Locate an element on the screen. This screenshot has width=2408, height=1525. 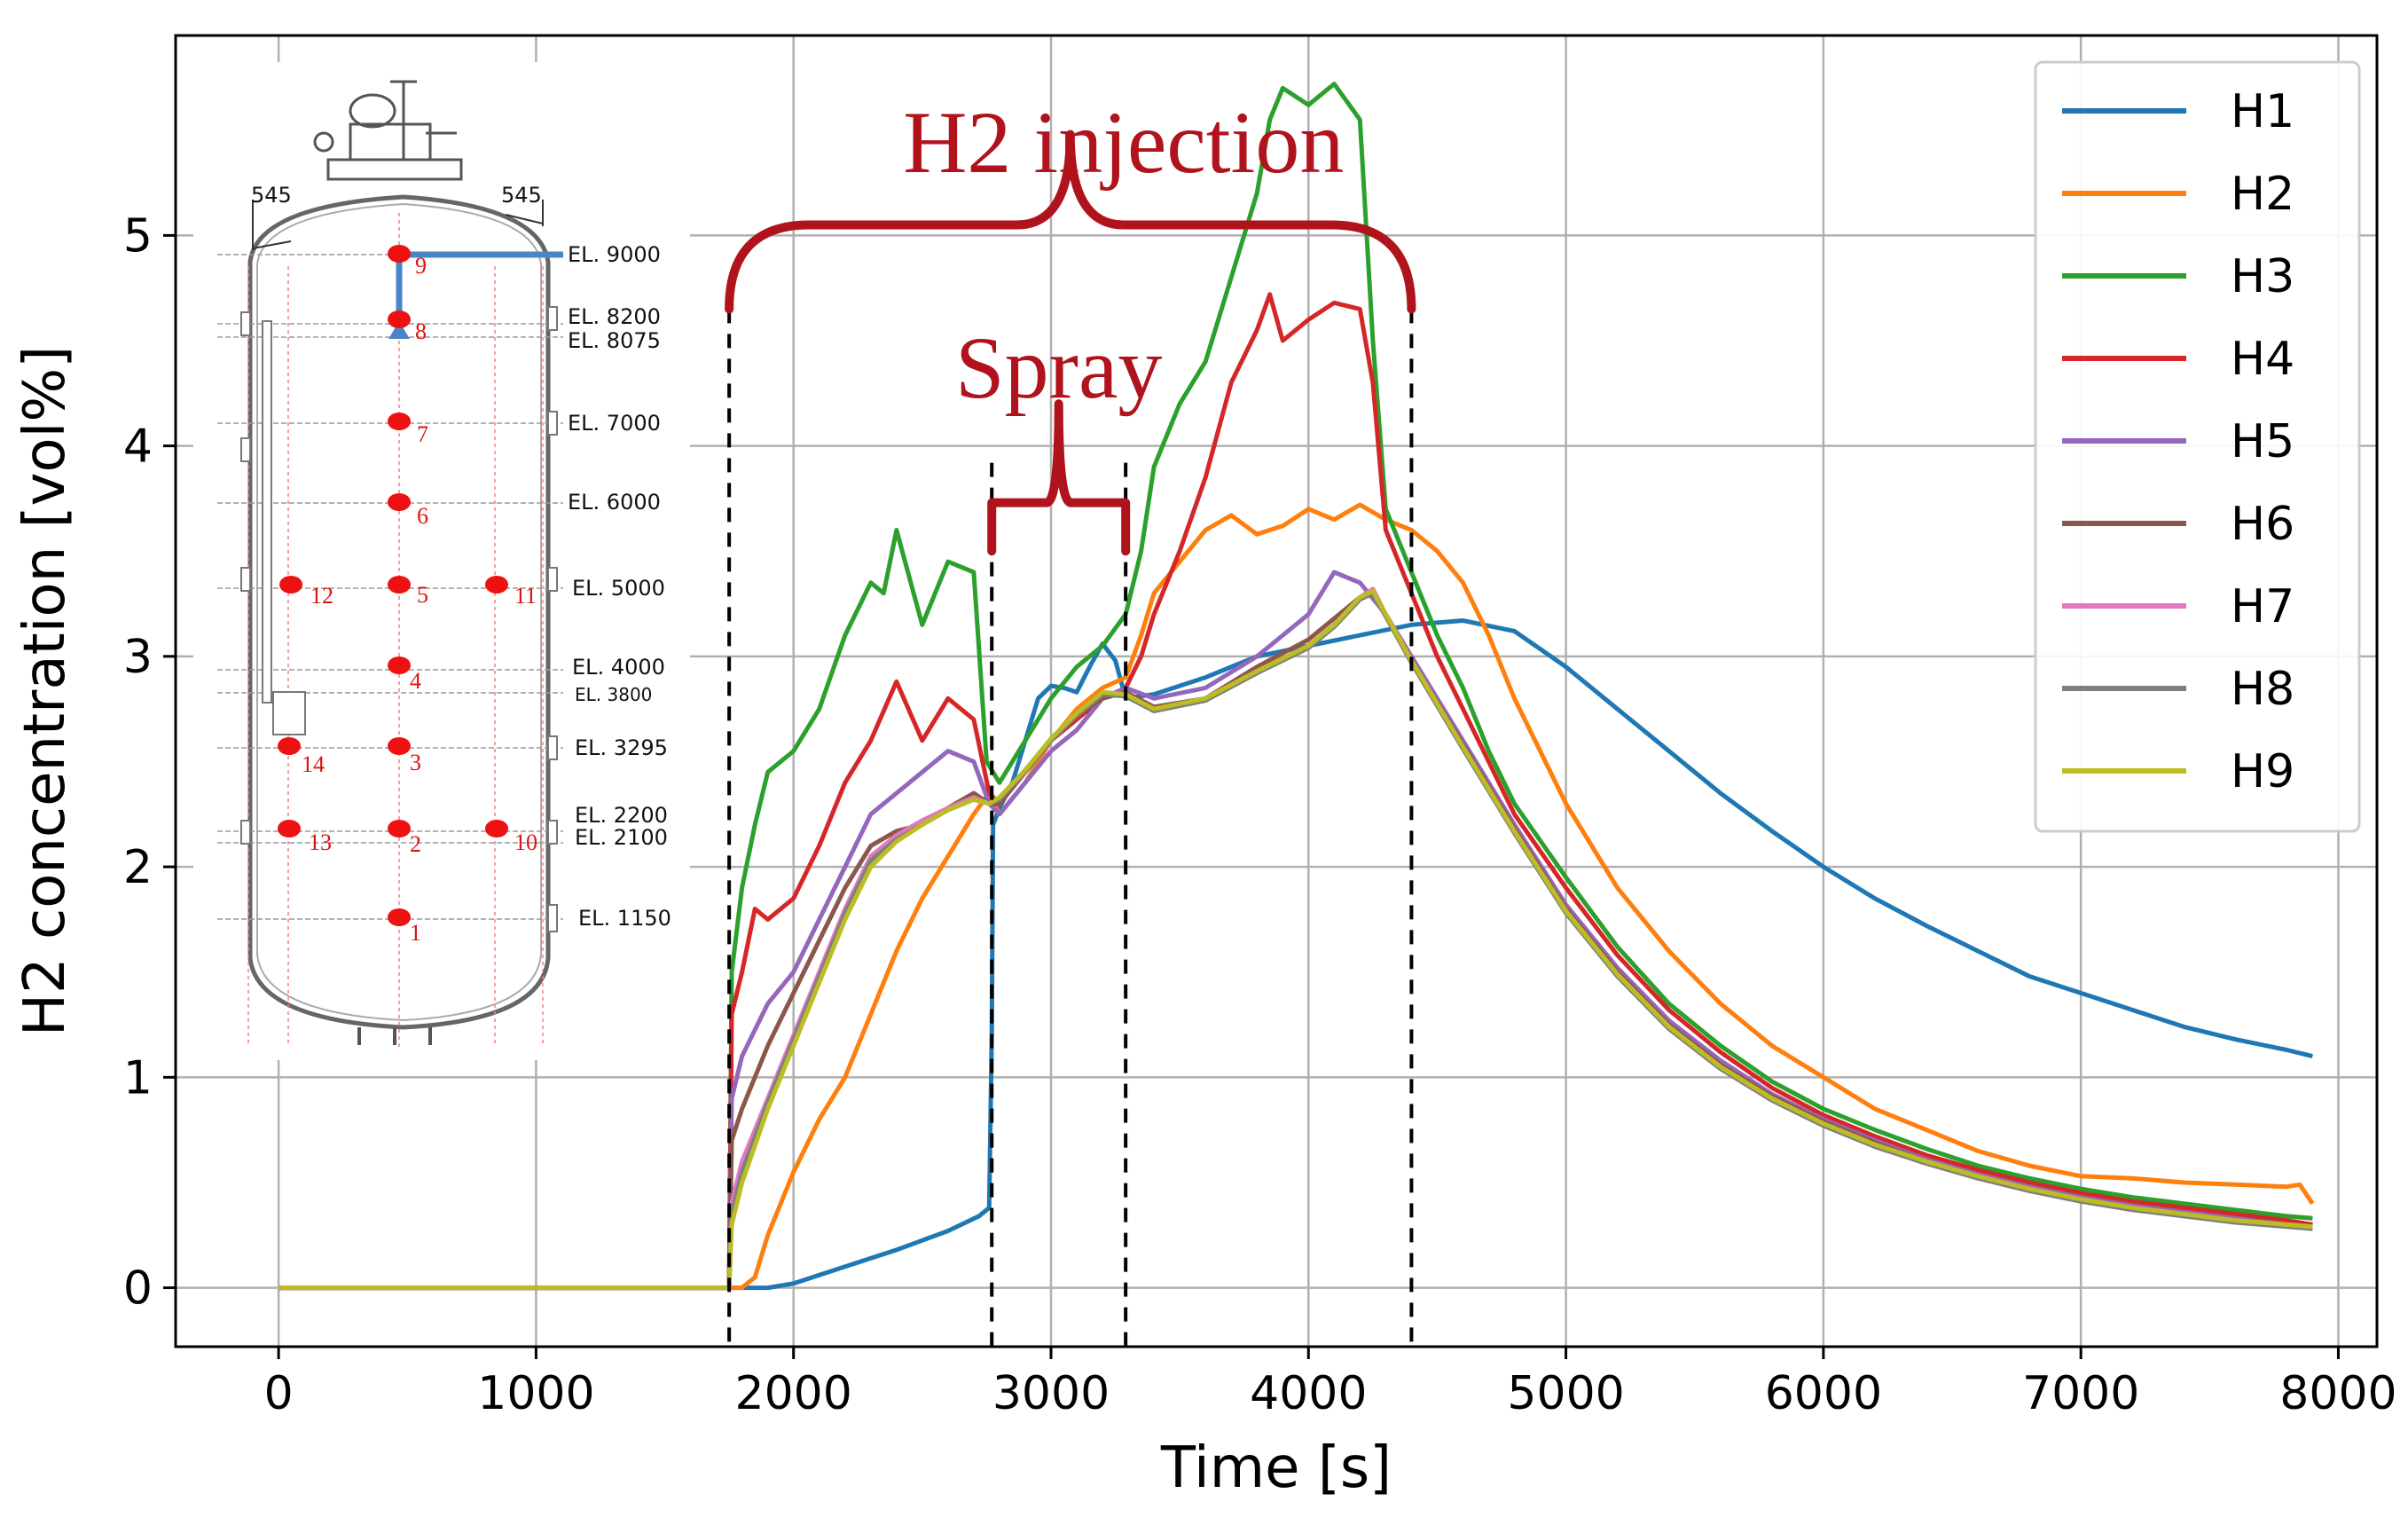
dimension-left-label: 545 is located at coordinates (272, 195).